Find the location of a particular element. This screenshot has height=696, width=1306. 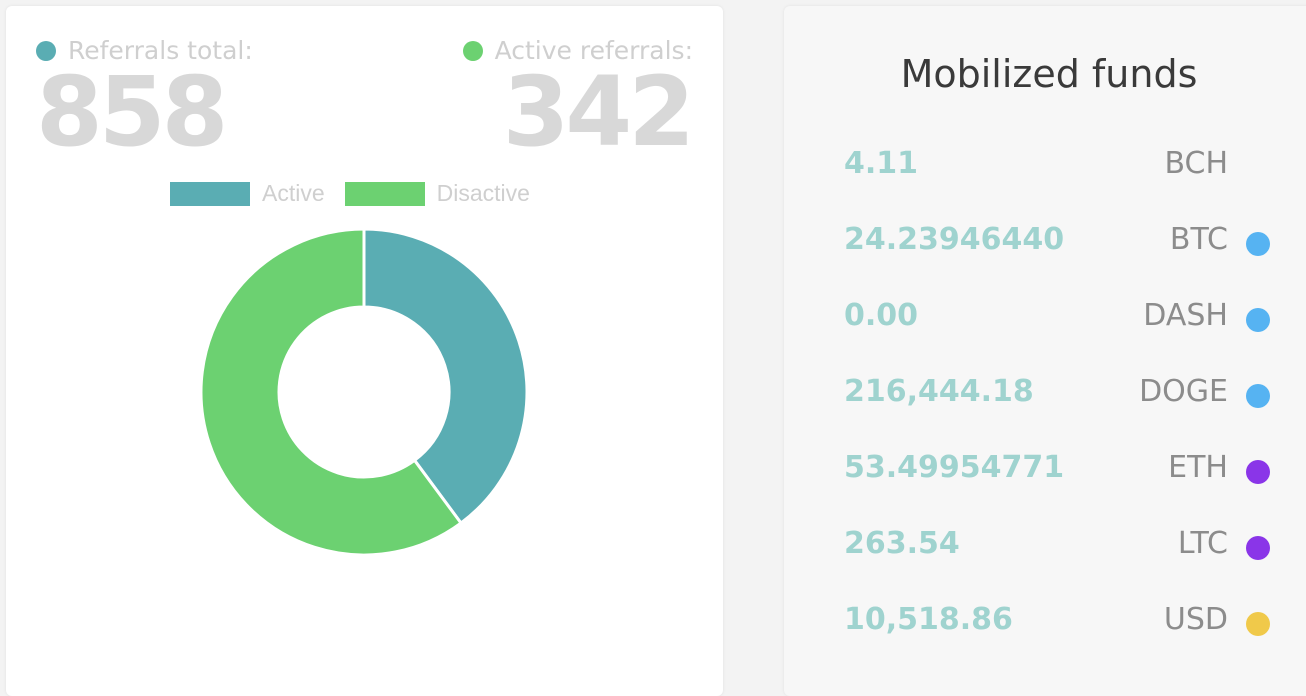

active-referrals-label: Active referrals: is located at coordinates (577, 50).